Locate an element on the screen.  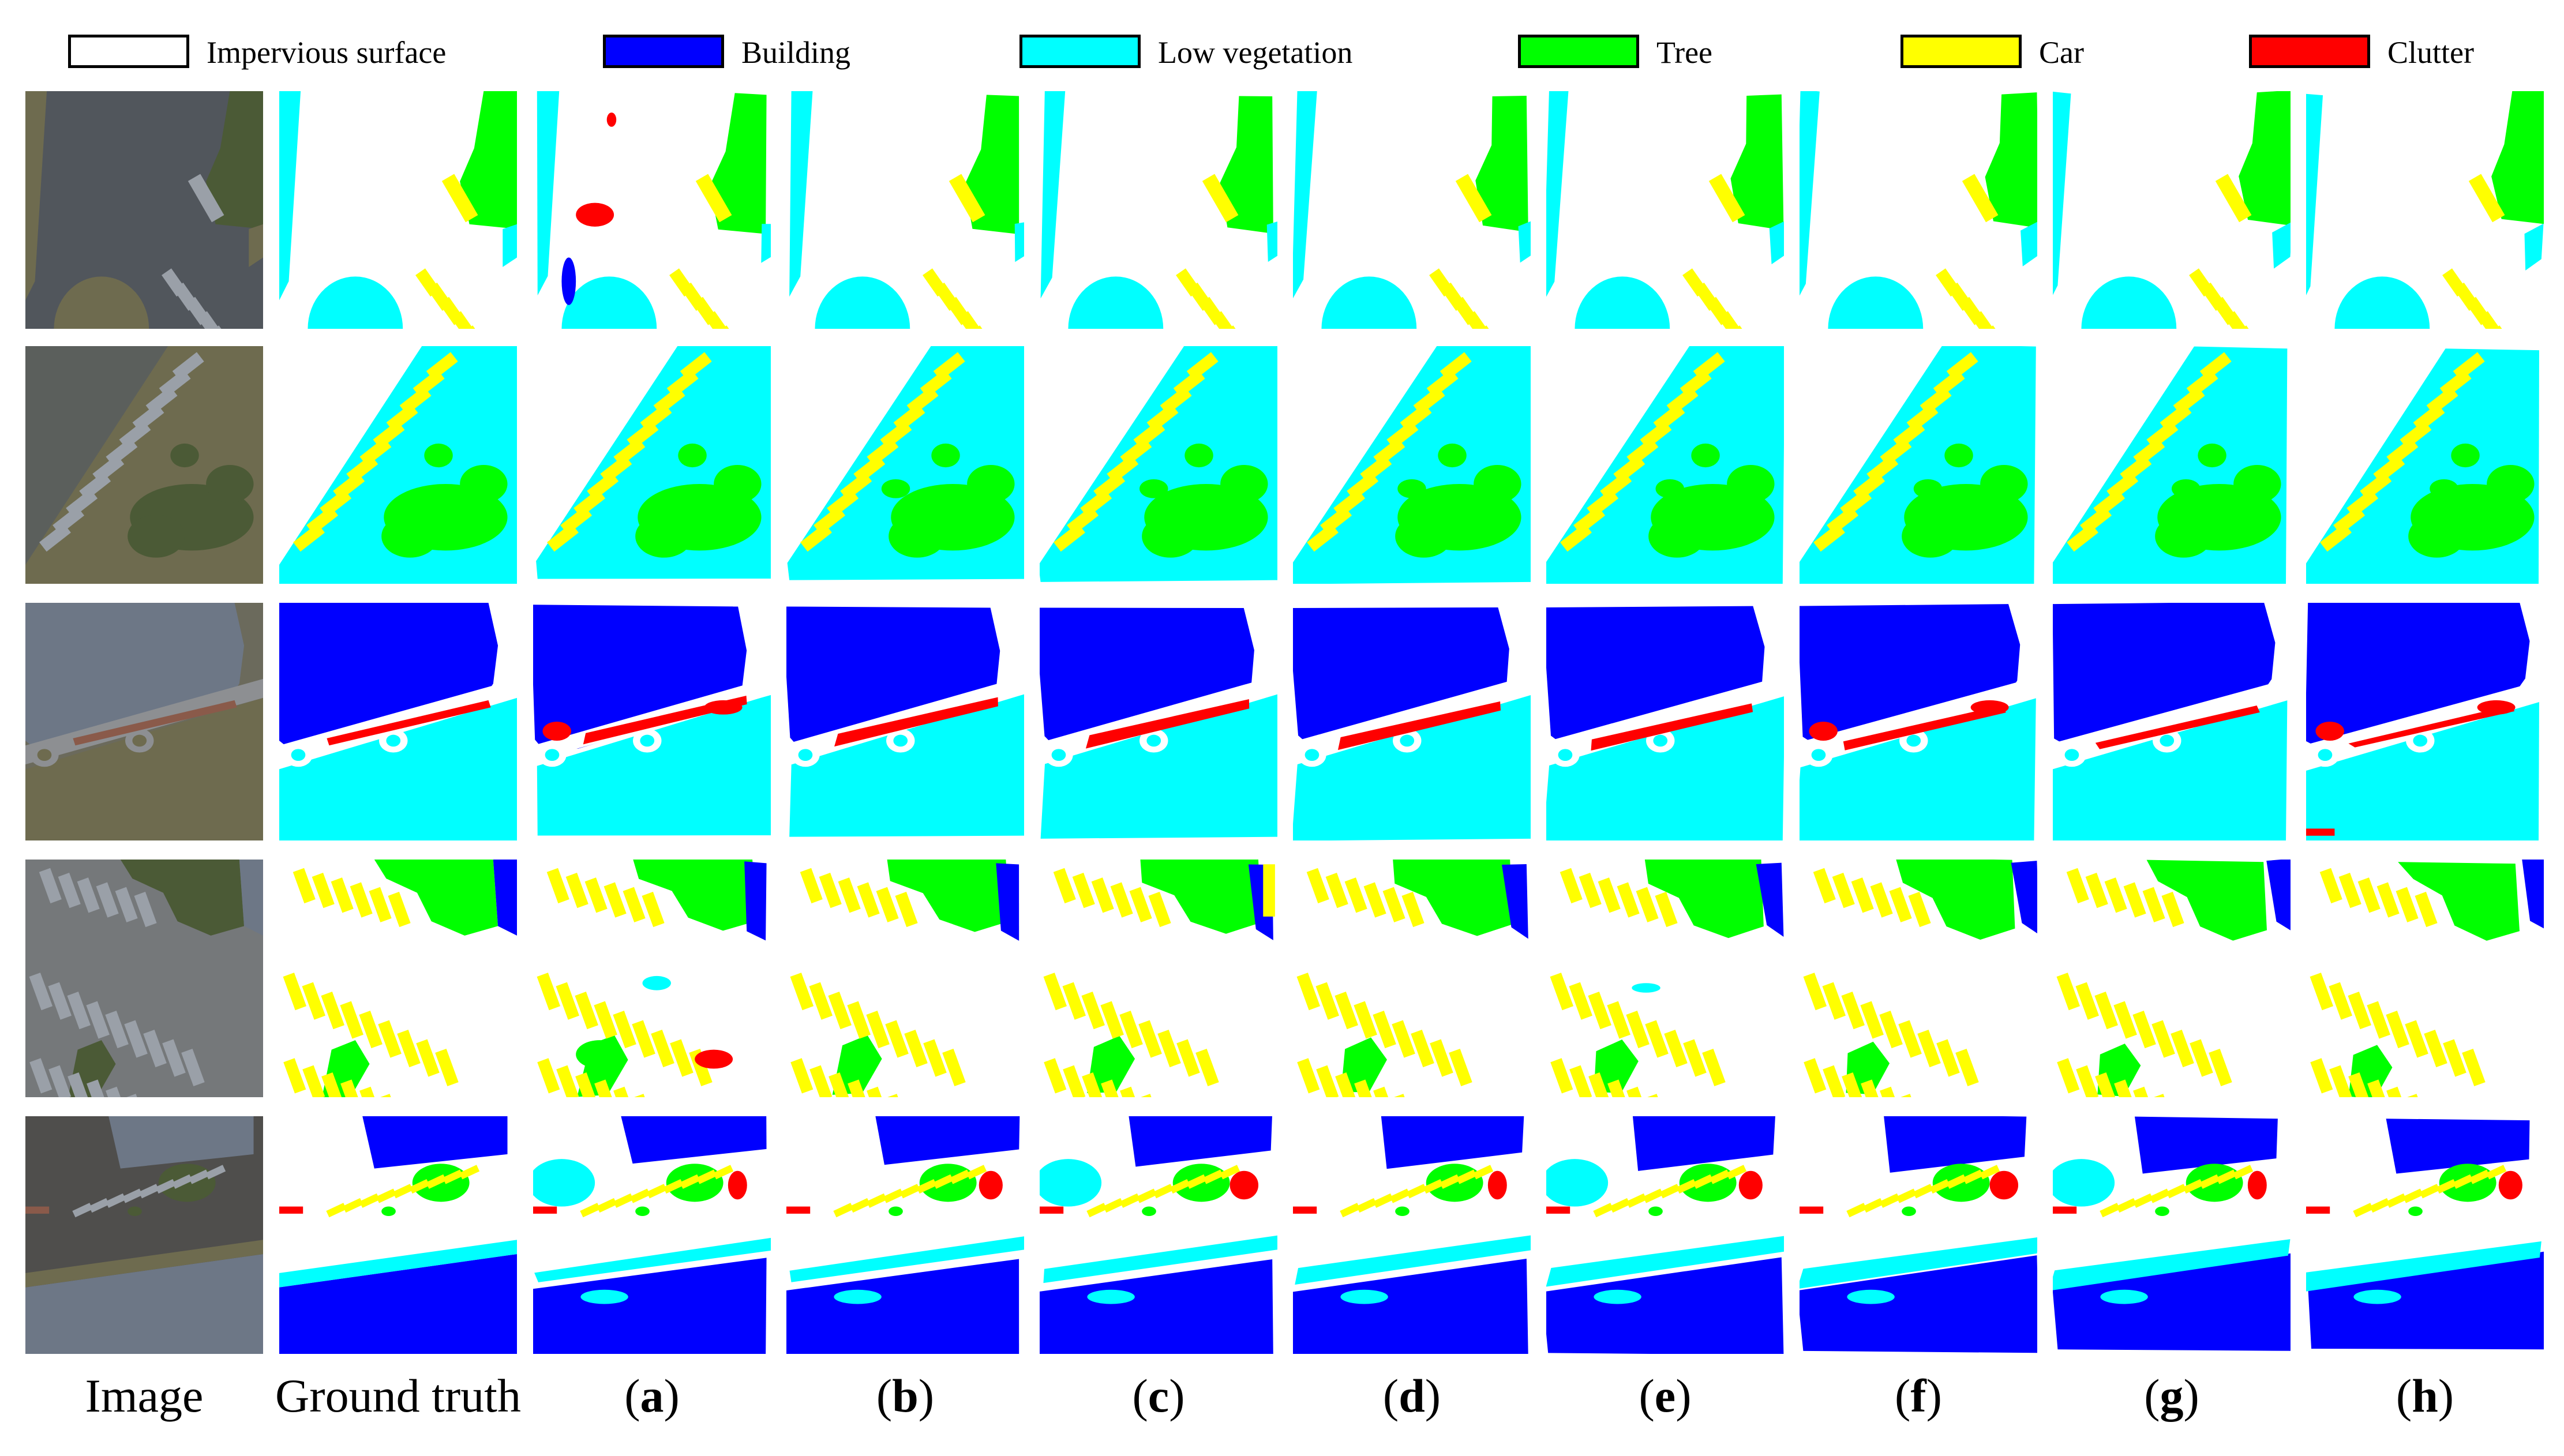
segmentation-map-row-3-h is located at coordinates (2425, 722).